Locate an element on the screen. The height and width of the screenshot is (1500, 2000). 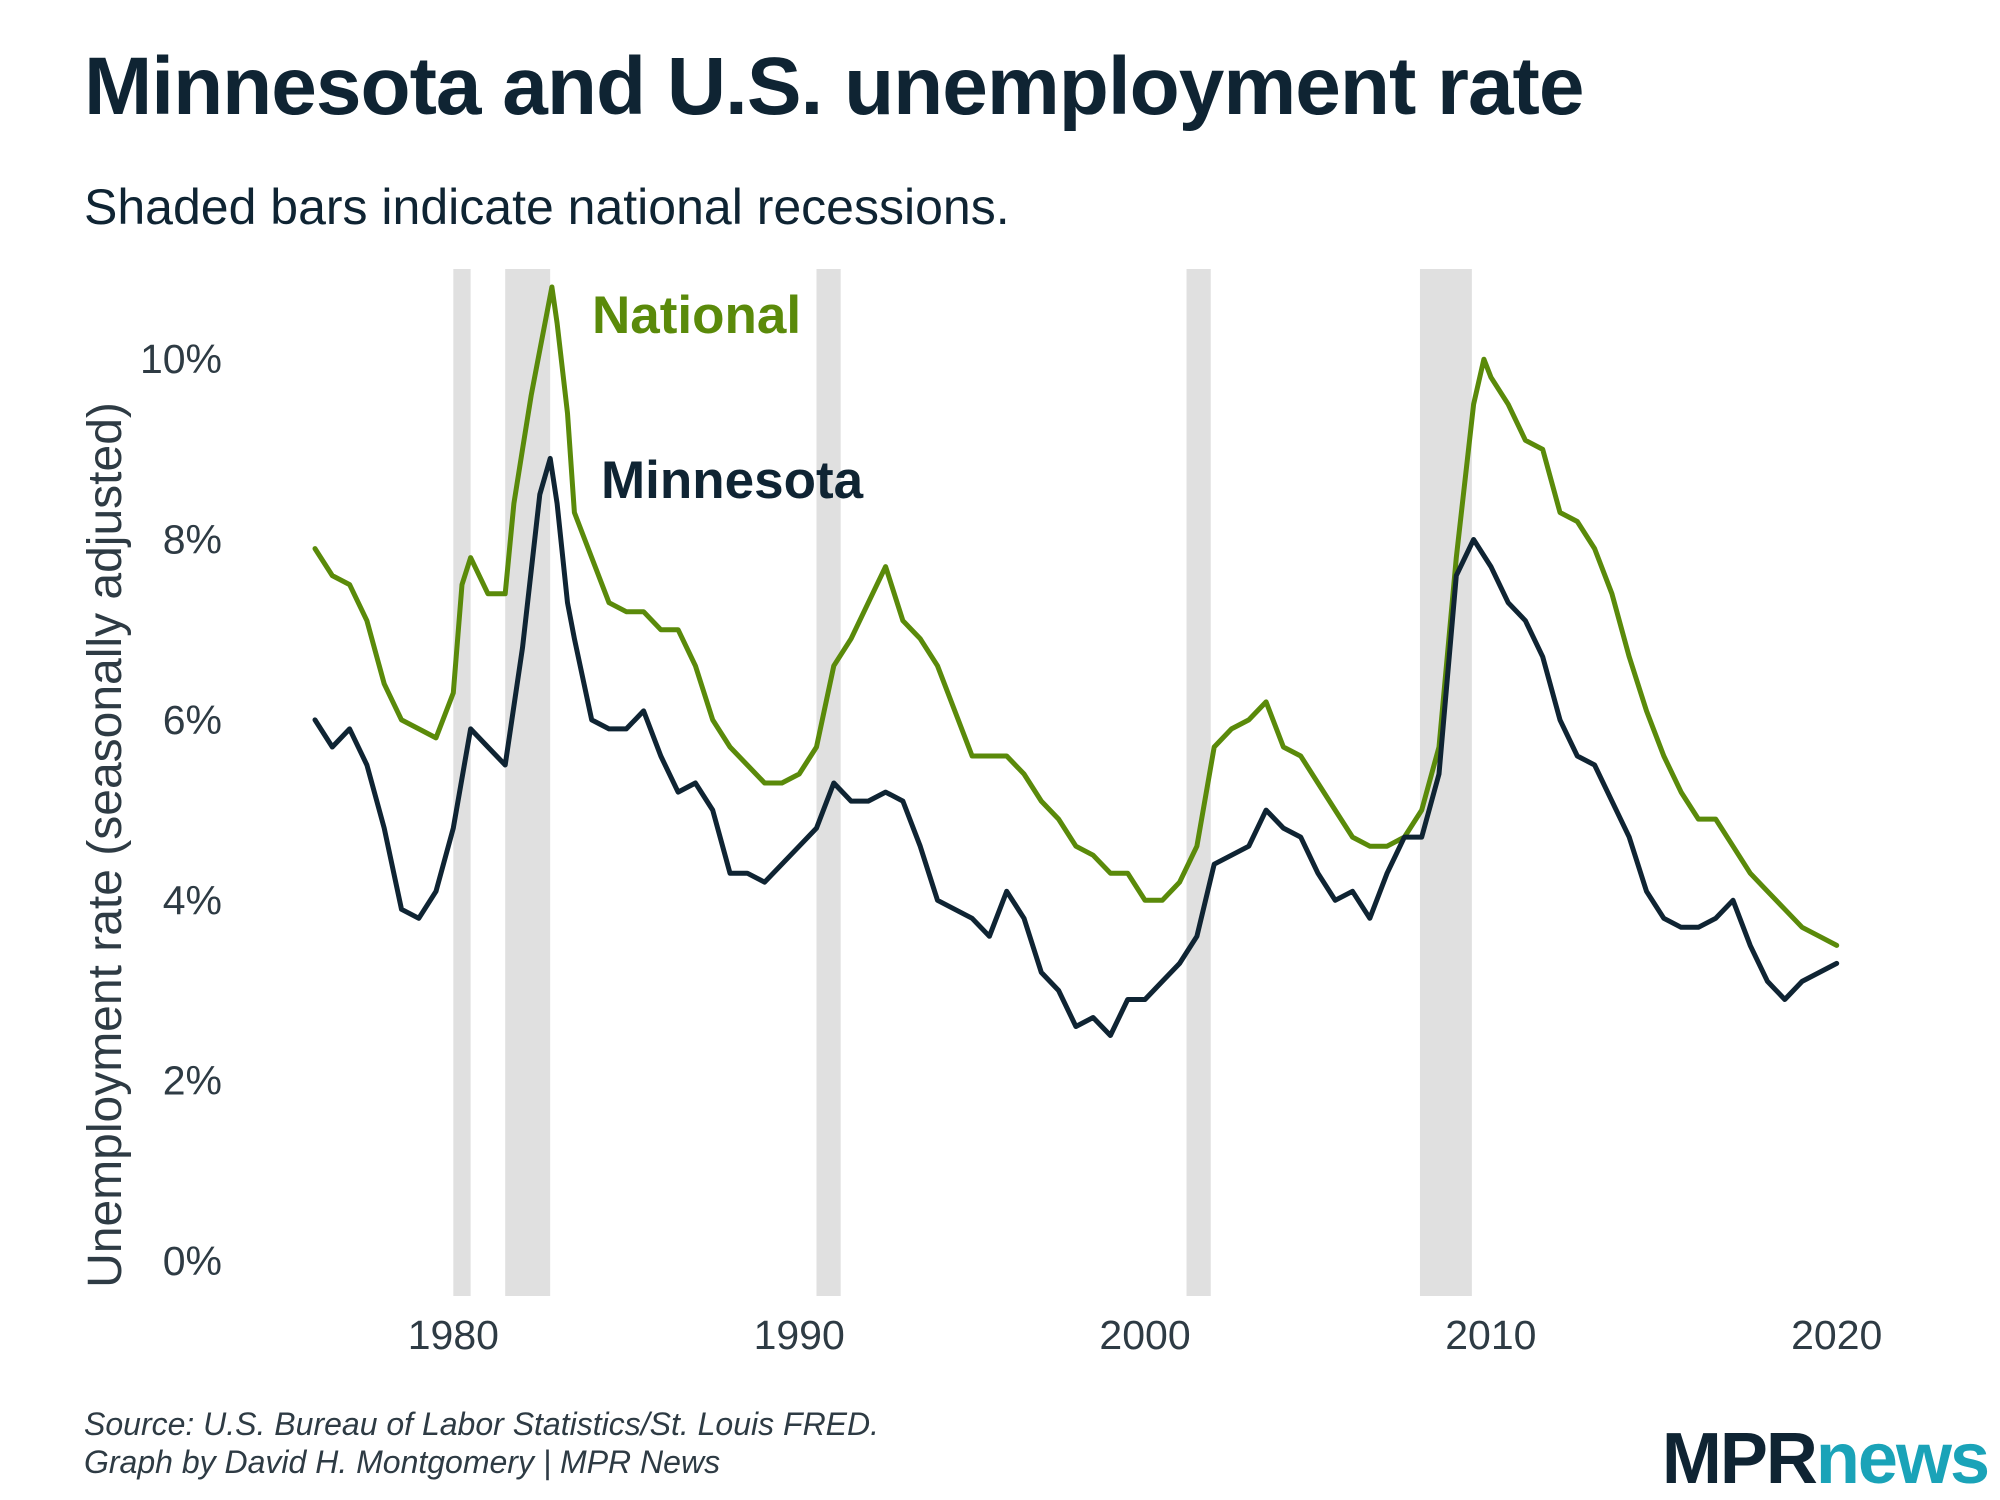
y-tick-label: 10% is located at coordinates (181, 359).